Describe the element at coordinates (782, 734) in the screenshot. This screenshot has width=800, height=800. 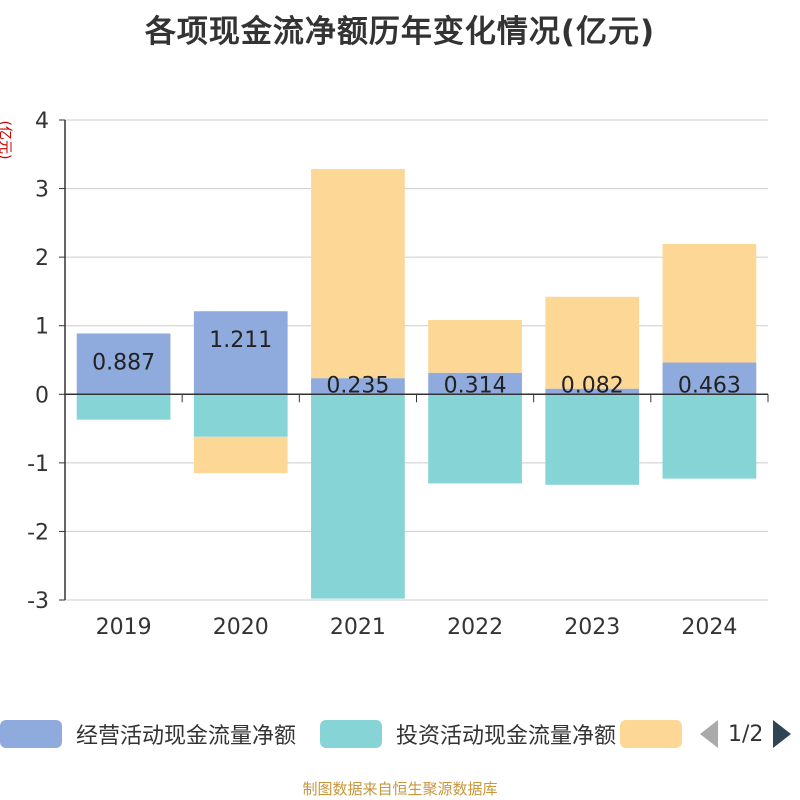
I see `next-page-icon` at that location.